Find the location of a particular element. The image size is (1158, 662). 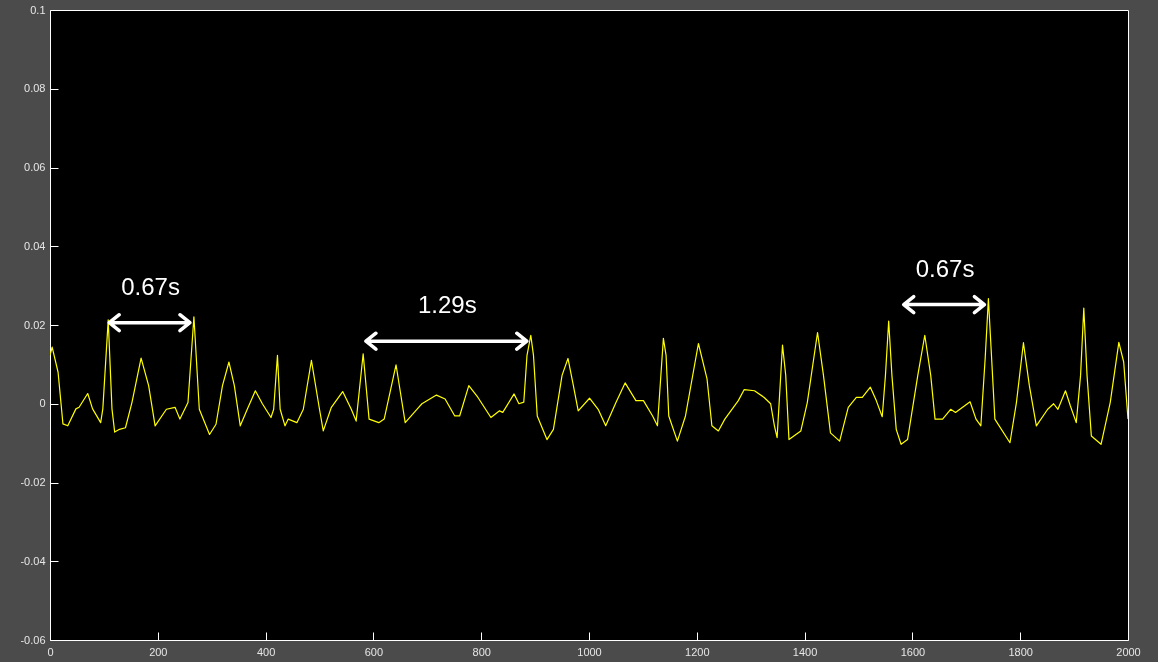

y-tick-label: 0.02 is located at coordinates (35, 324).